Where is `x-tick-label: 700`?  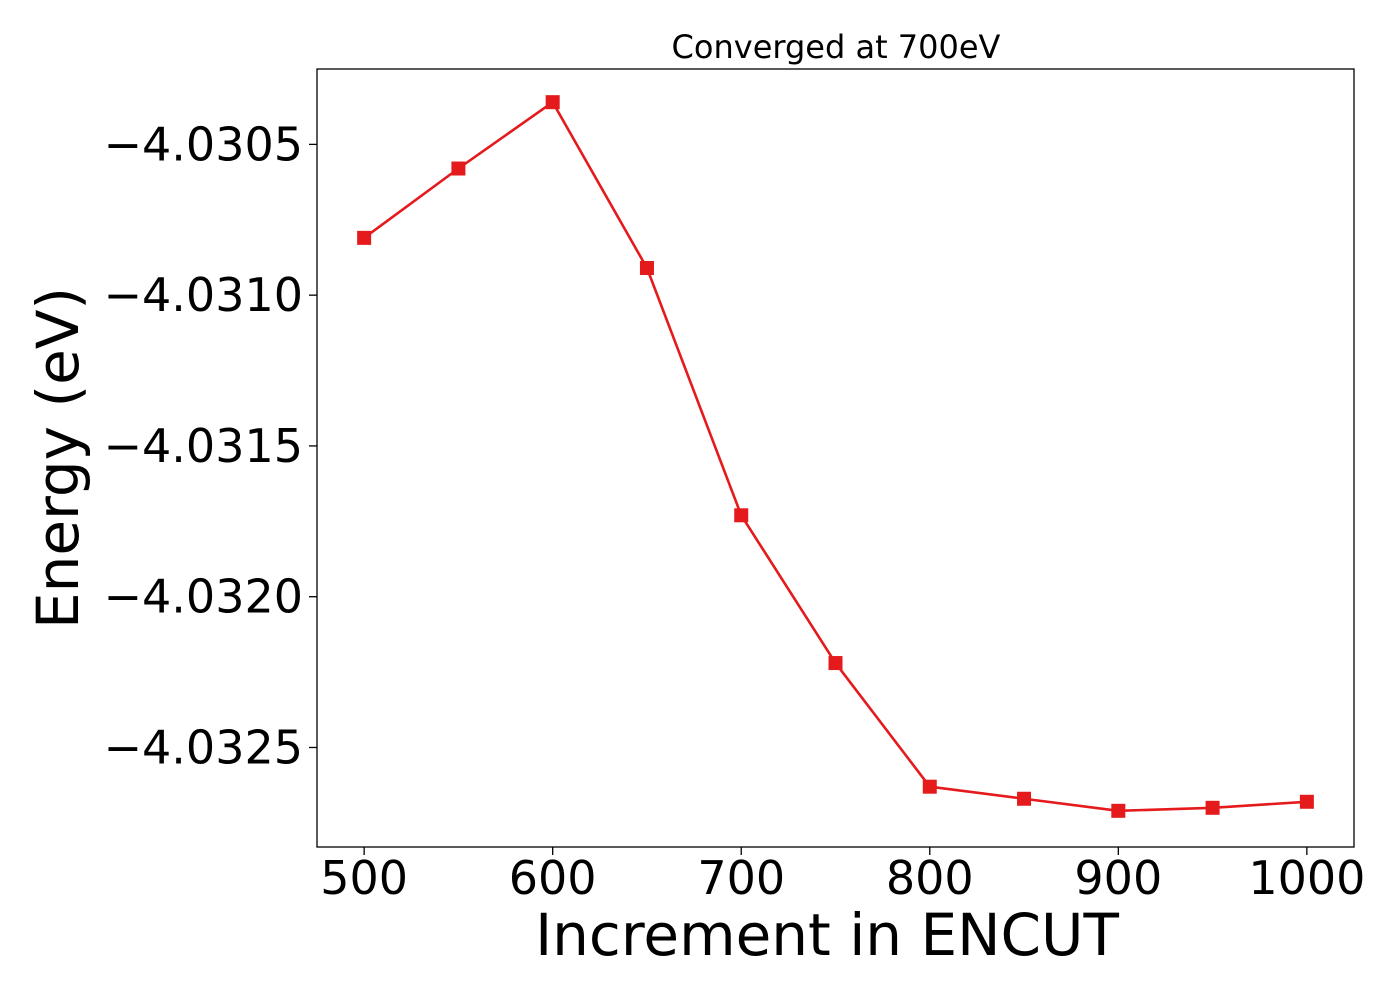
x-tick-label: 700 is located at coordinates (741, 878).